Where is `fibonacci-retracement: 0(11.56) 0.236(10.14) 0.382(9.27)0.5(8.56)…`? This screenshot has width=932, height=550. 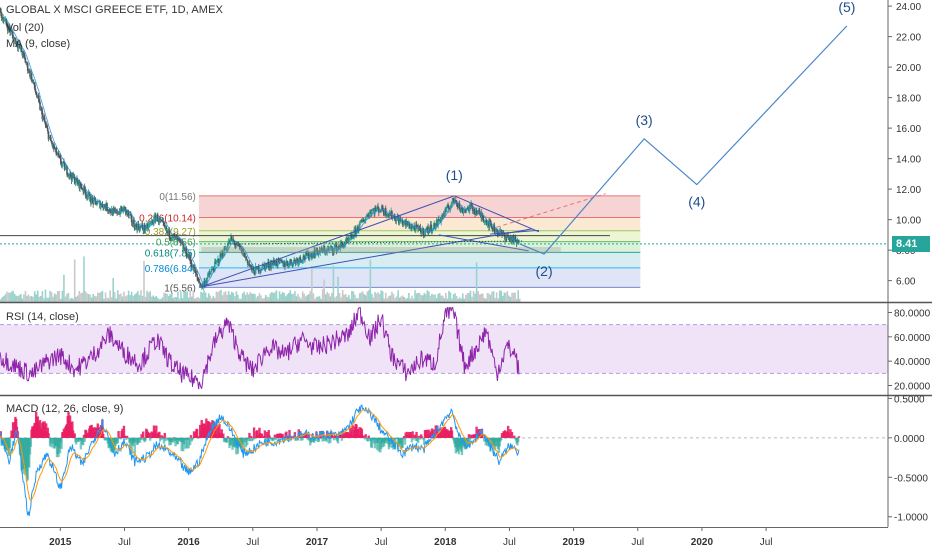 fibonacci-retracement: 0(11.56) 0.236(10.14) 0.382(9.27)0.5(8.56)… is located at coordinates (390, 243).